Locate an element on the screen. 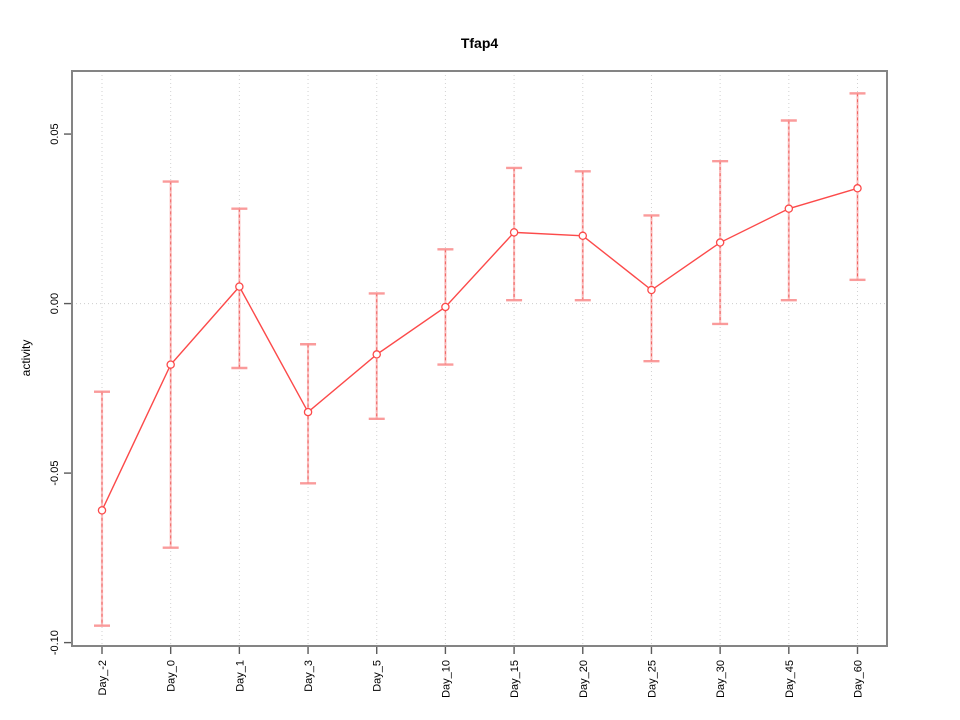 The width and height of the screenshot is (960, 720). y-tick-label: -0.05 is located at coordinates (55, 473).